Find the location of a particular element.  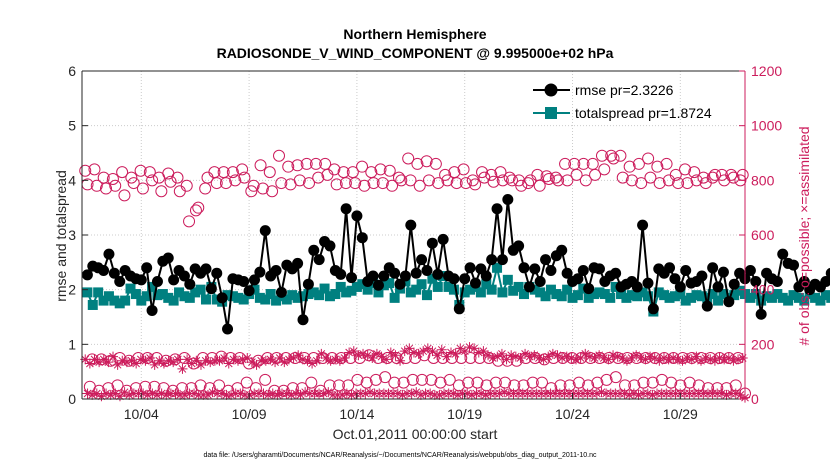

y-tick-label-right: 200 is located at coordinates (763, 344).